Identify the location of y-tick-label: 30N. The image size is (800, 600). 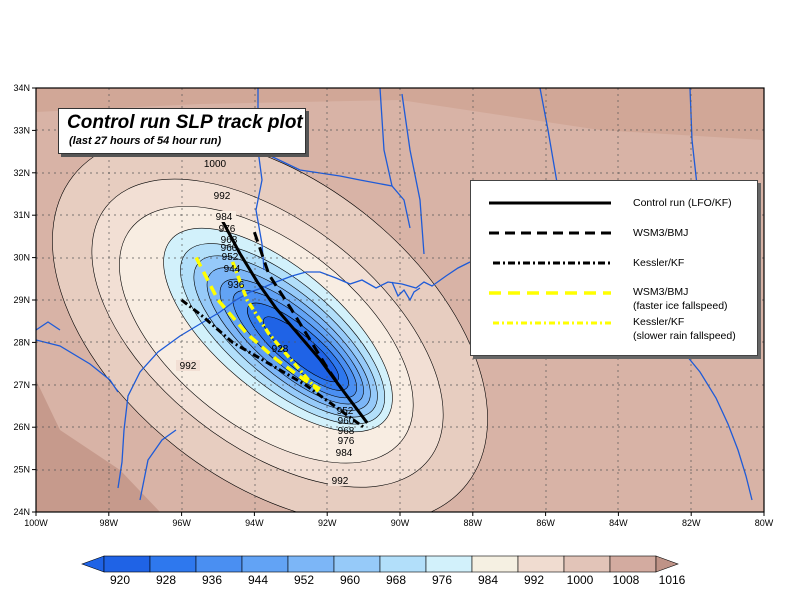
(21, 258).